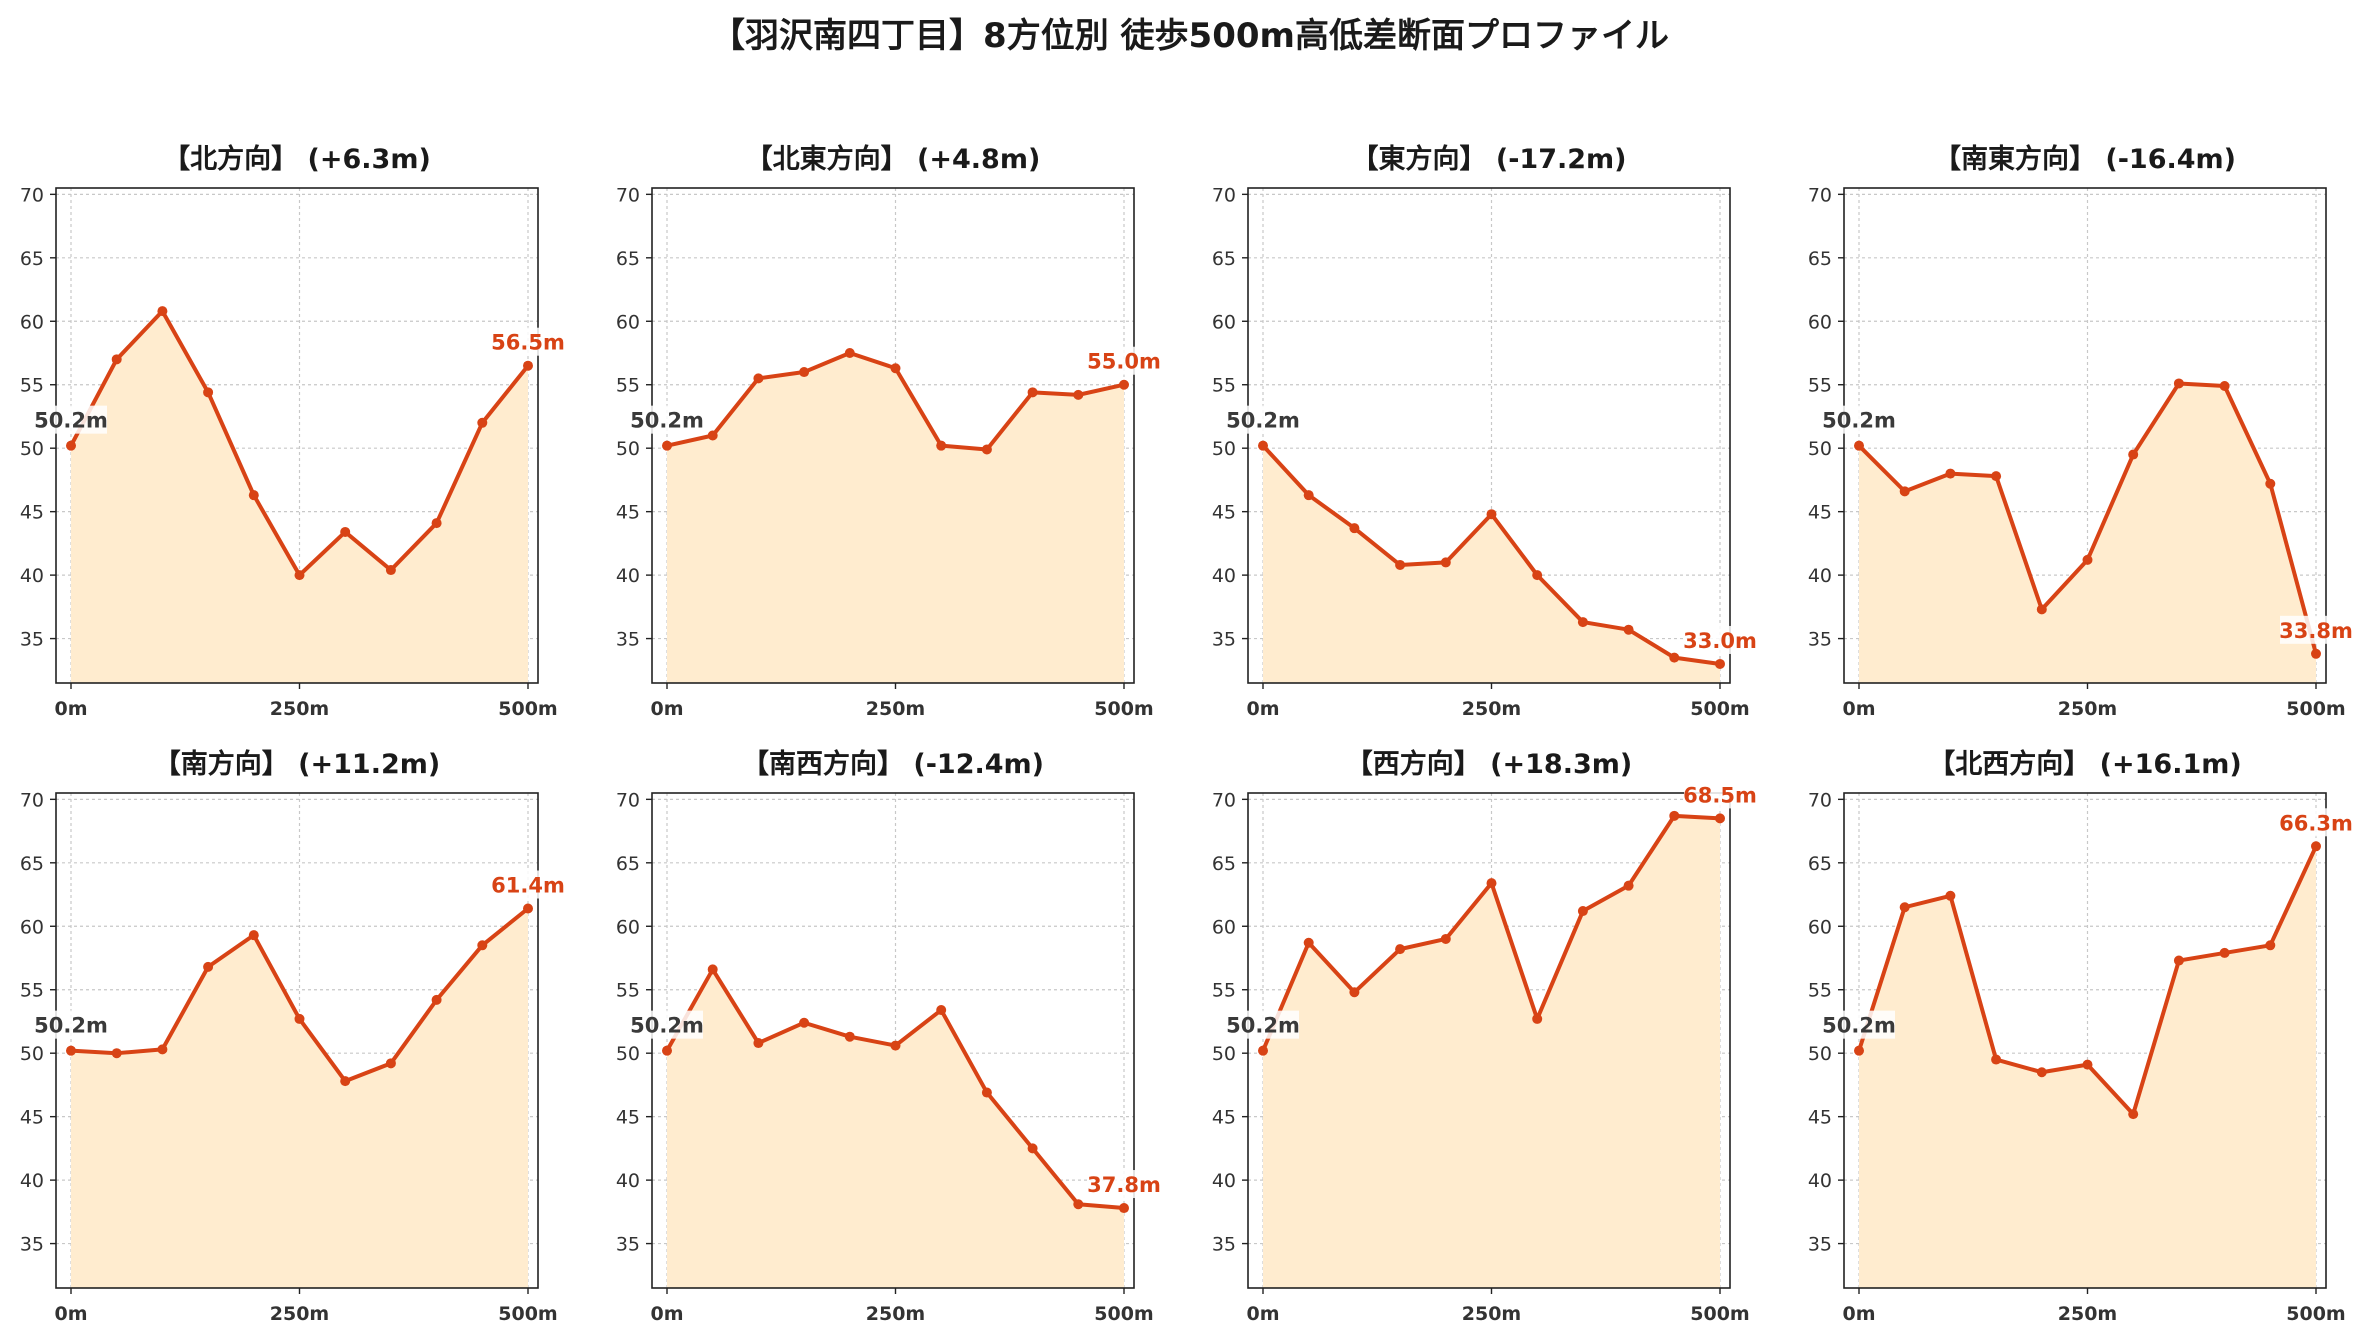  What do you see at coordinates (1224, 449) in the screenshot?
I see `y-tick-label: 50` at bounding box center [1224, 449].